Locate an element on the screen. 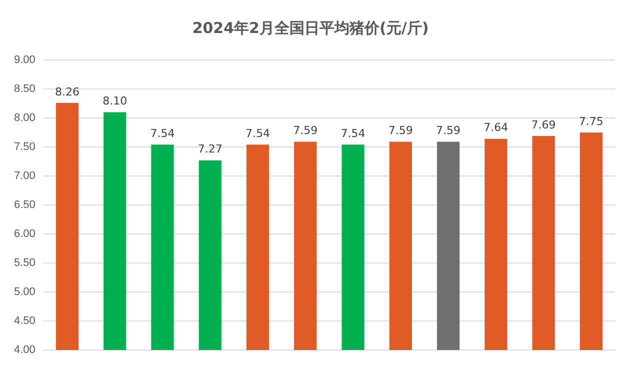  data-label: 7.75 is located at coordinates (591, 121).